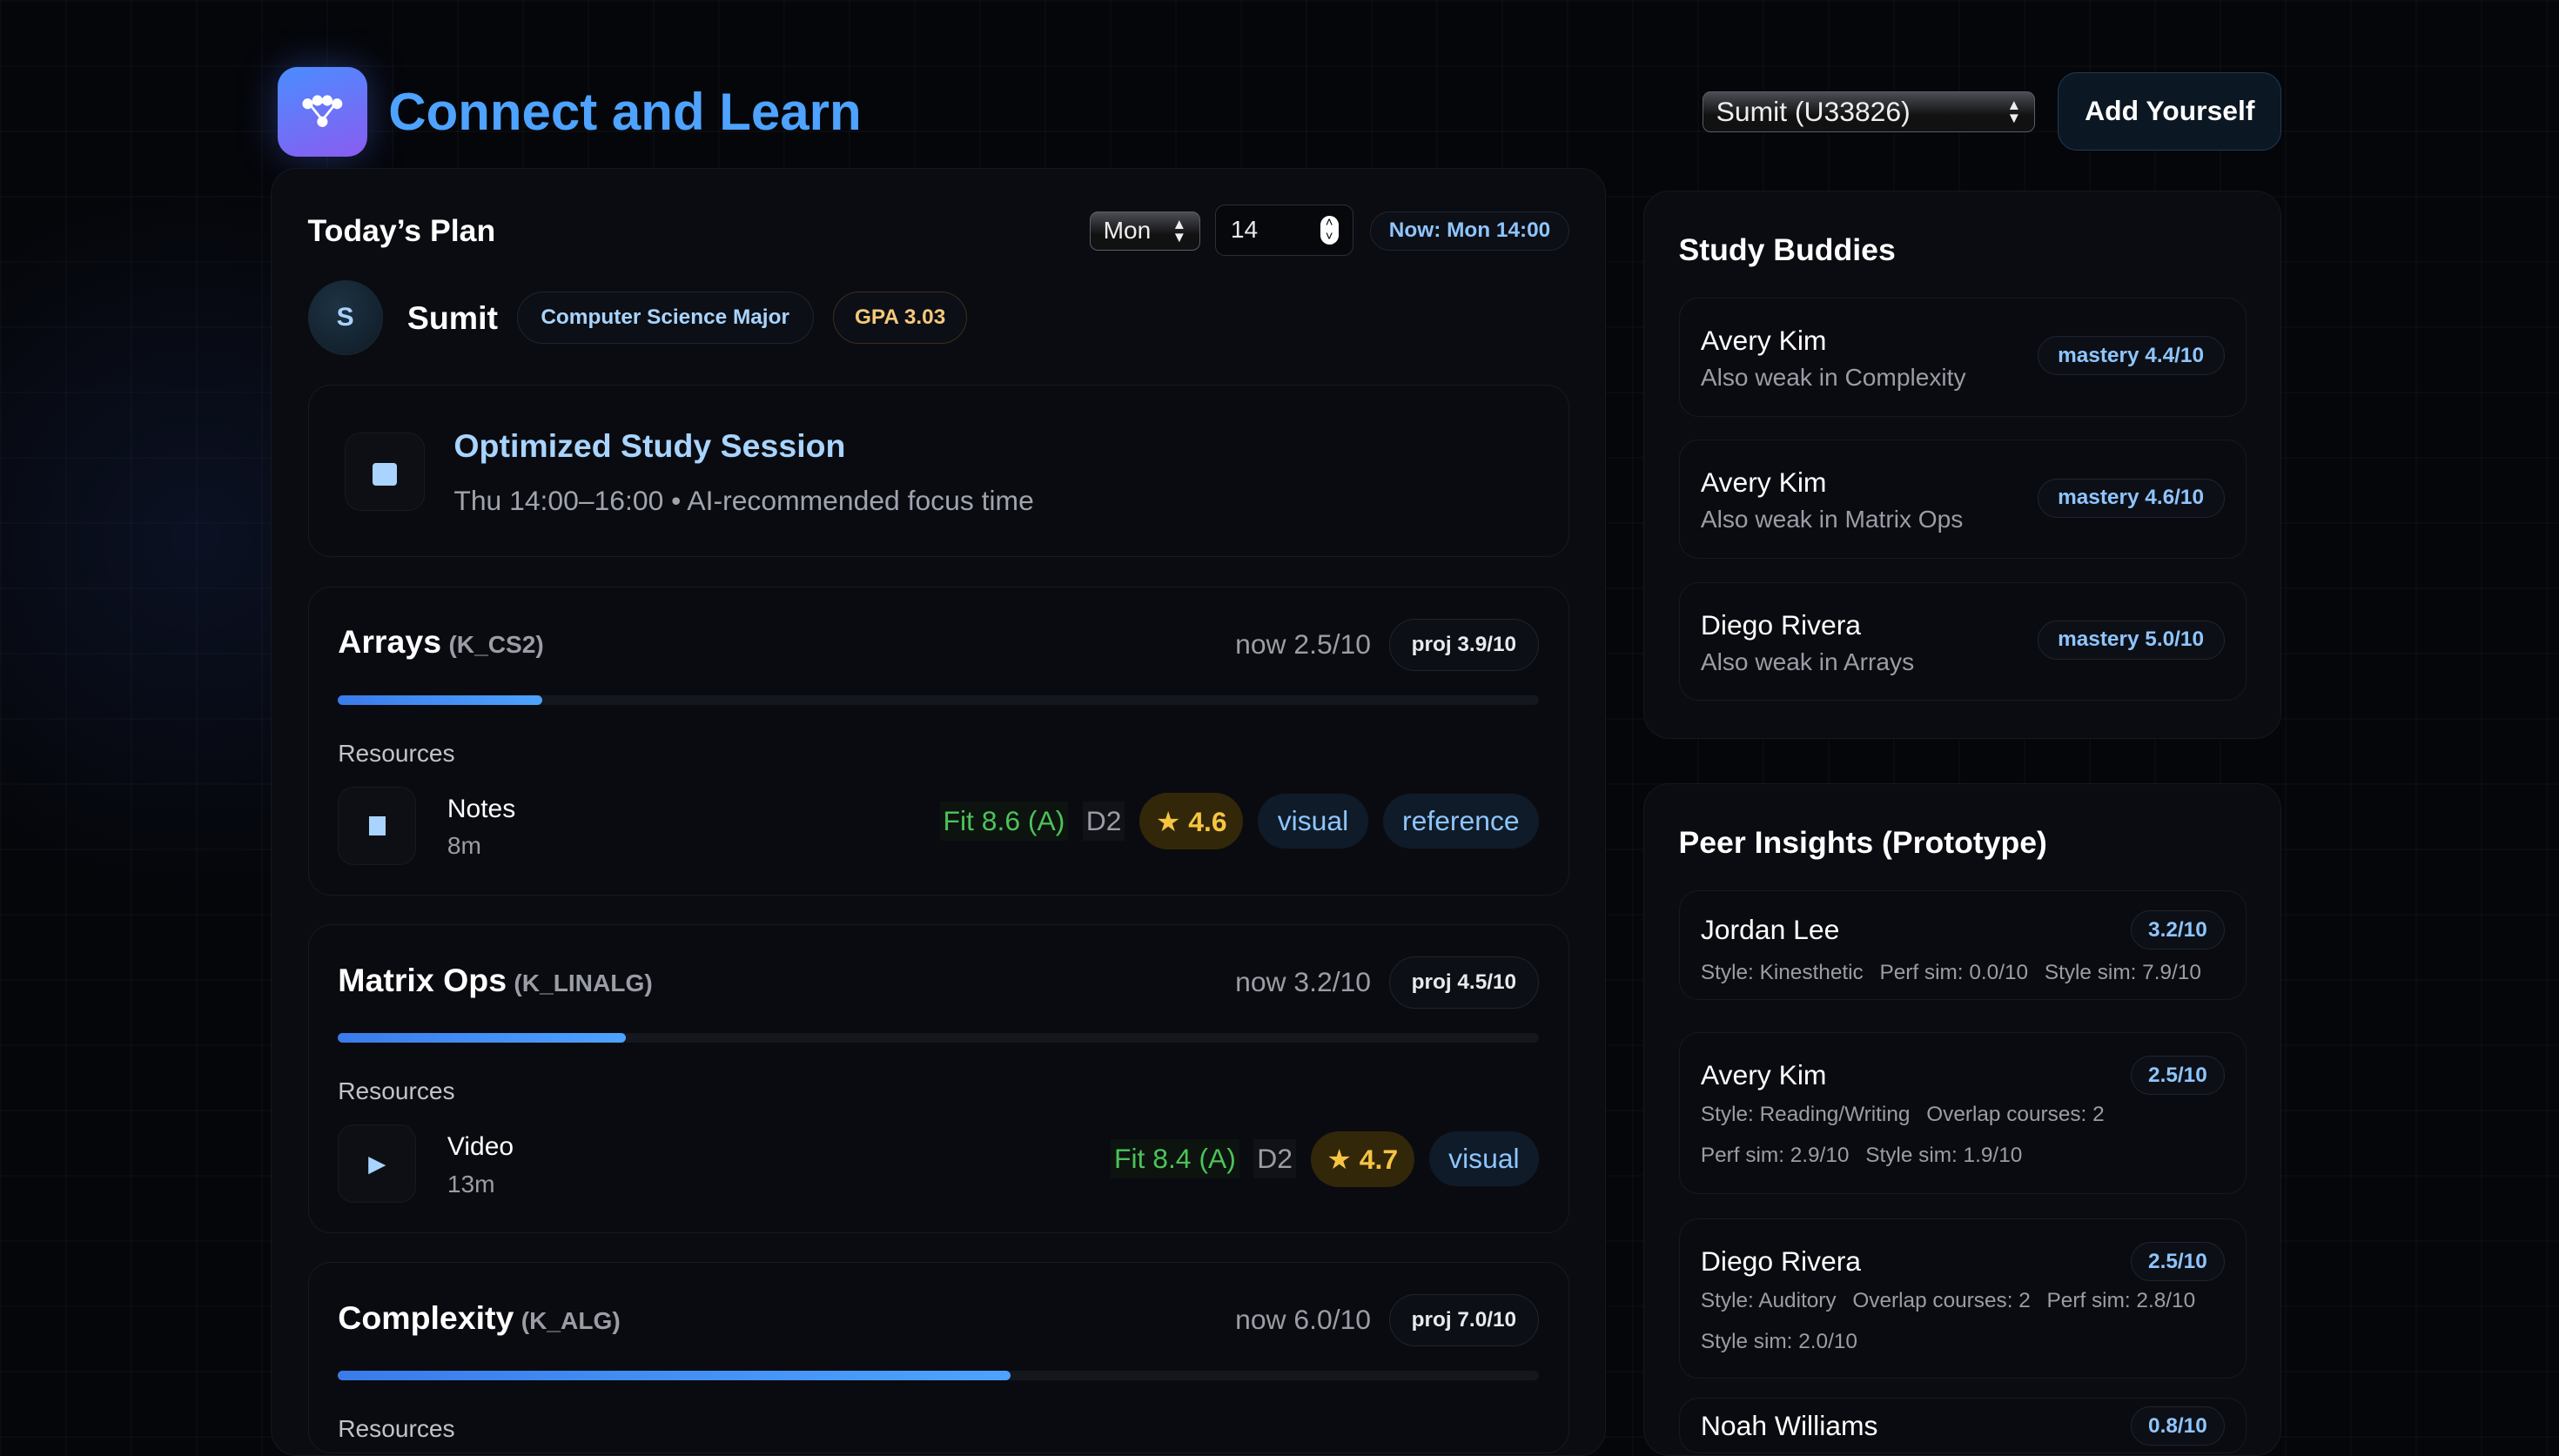 This screenshot has width=2559, height=1456. Describe the element at coordinates (1127, 231) in the screenshot. I see `day-select-value: Mon` at that location.